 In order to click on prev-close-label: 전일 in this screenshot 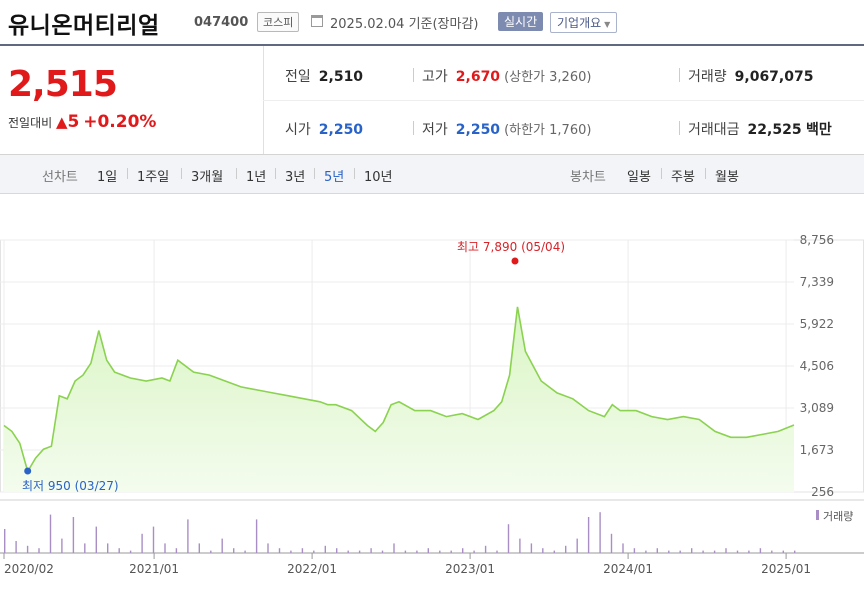, I will do `click(298, 77)`.